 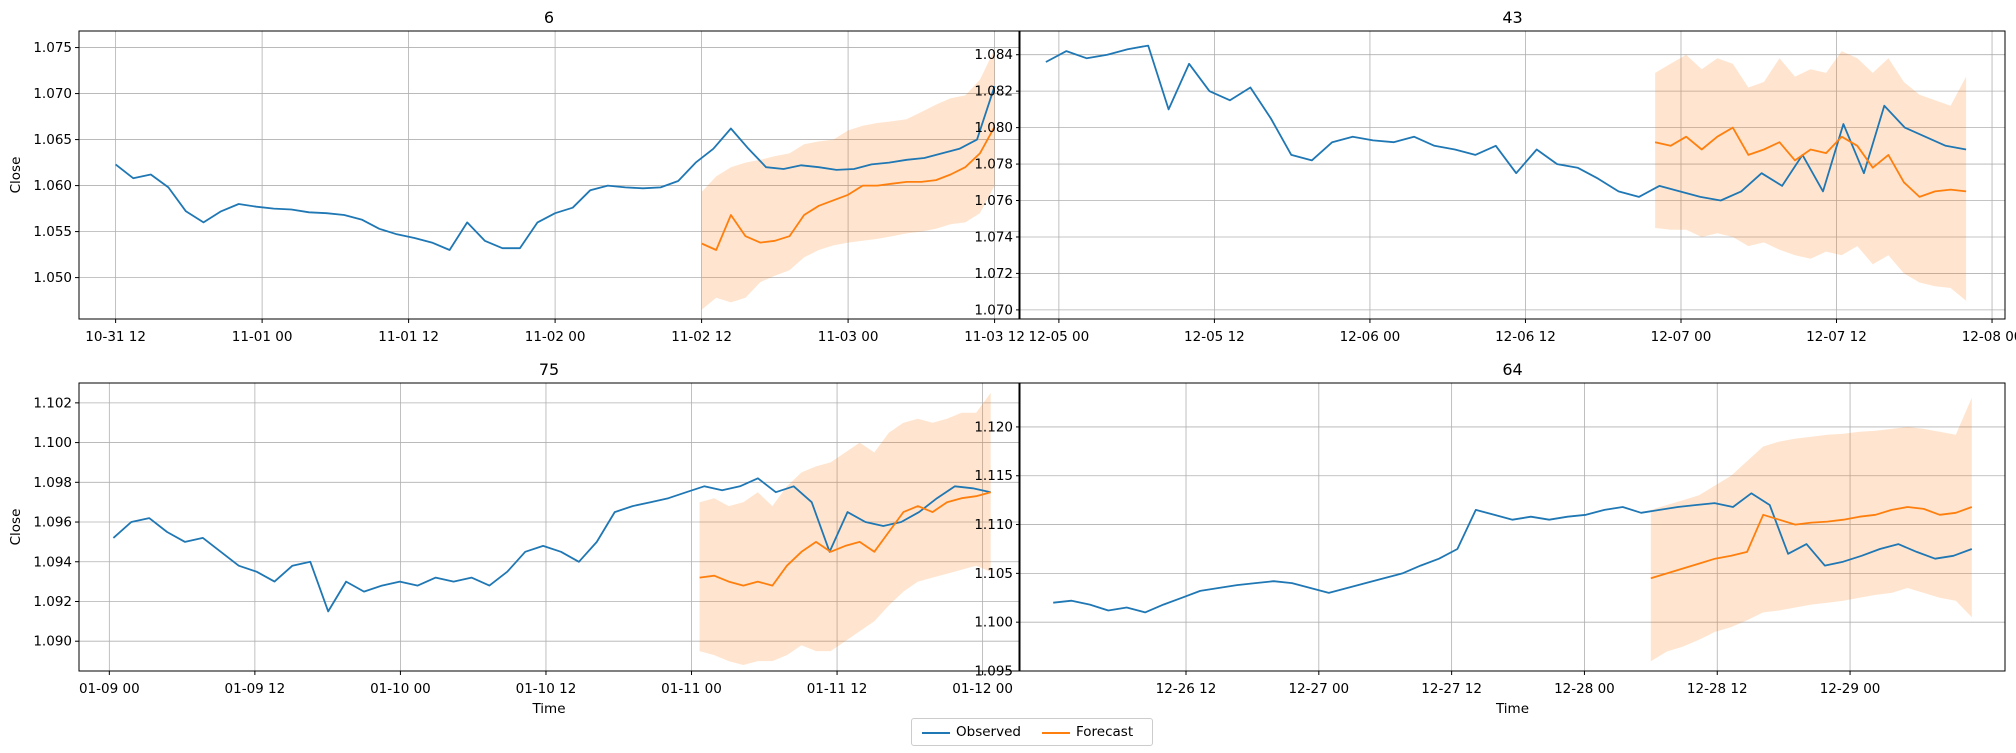 I want to click on x-tick-label: 11-01 12, so click(x=408, y=337).